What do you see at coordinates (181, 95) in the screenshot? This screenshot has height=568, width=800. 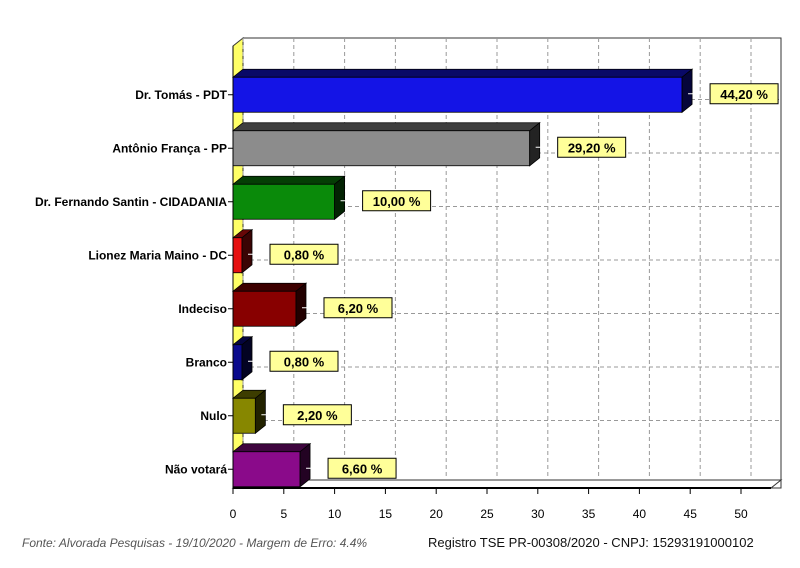 I see `category-label: Dr. Tomás - PDT` at bounding box center [181, 95].